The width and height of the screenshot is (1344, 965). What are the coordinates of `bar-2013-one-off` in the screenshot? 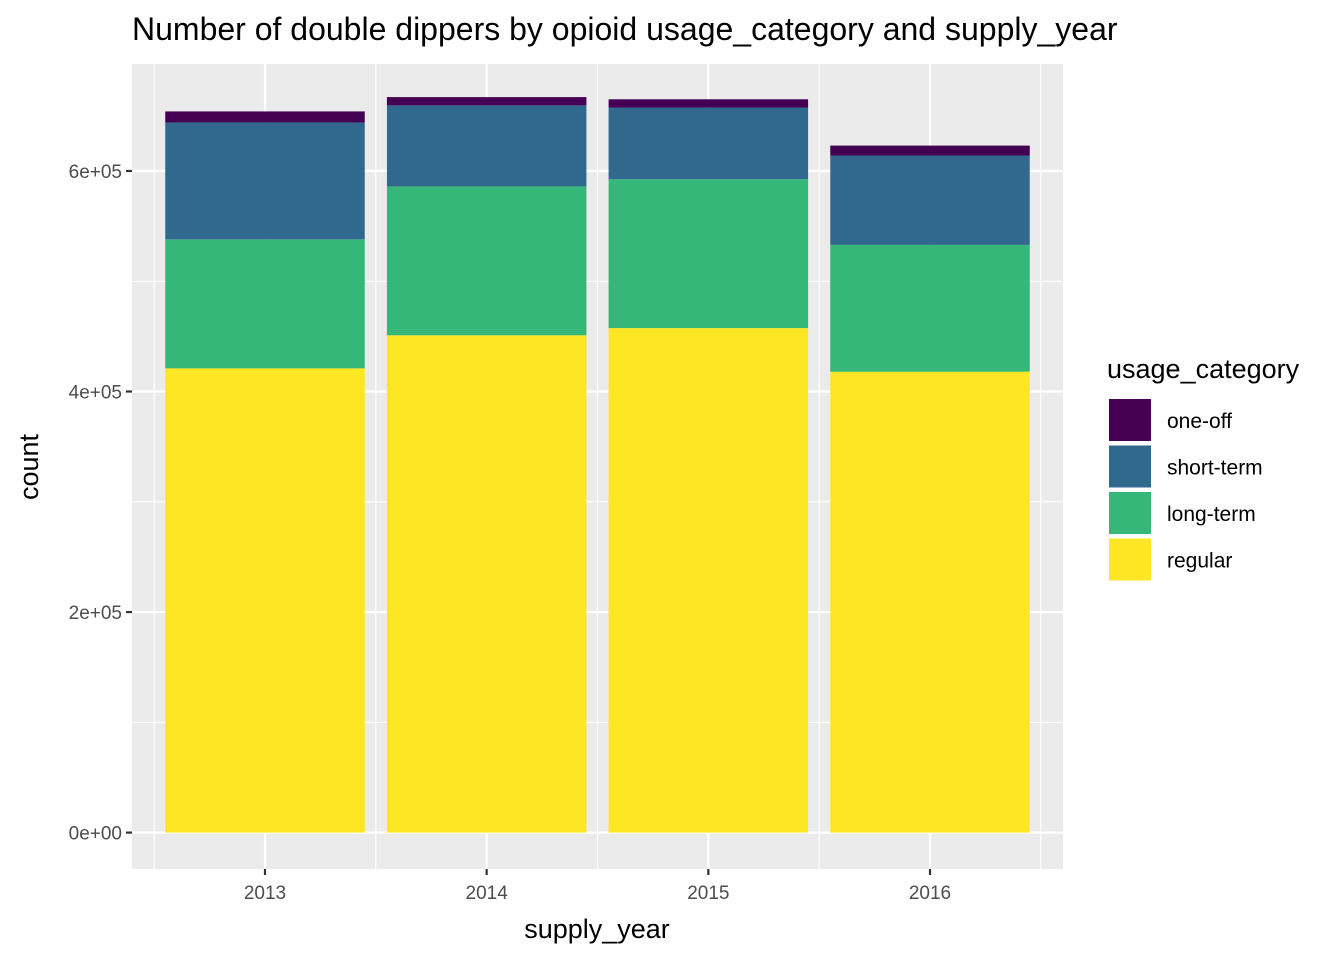 It's located at (265, 117).